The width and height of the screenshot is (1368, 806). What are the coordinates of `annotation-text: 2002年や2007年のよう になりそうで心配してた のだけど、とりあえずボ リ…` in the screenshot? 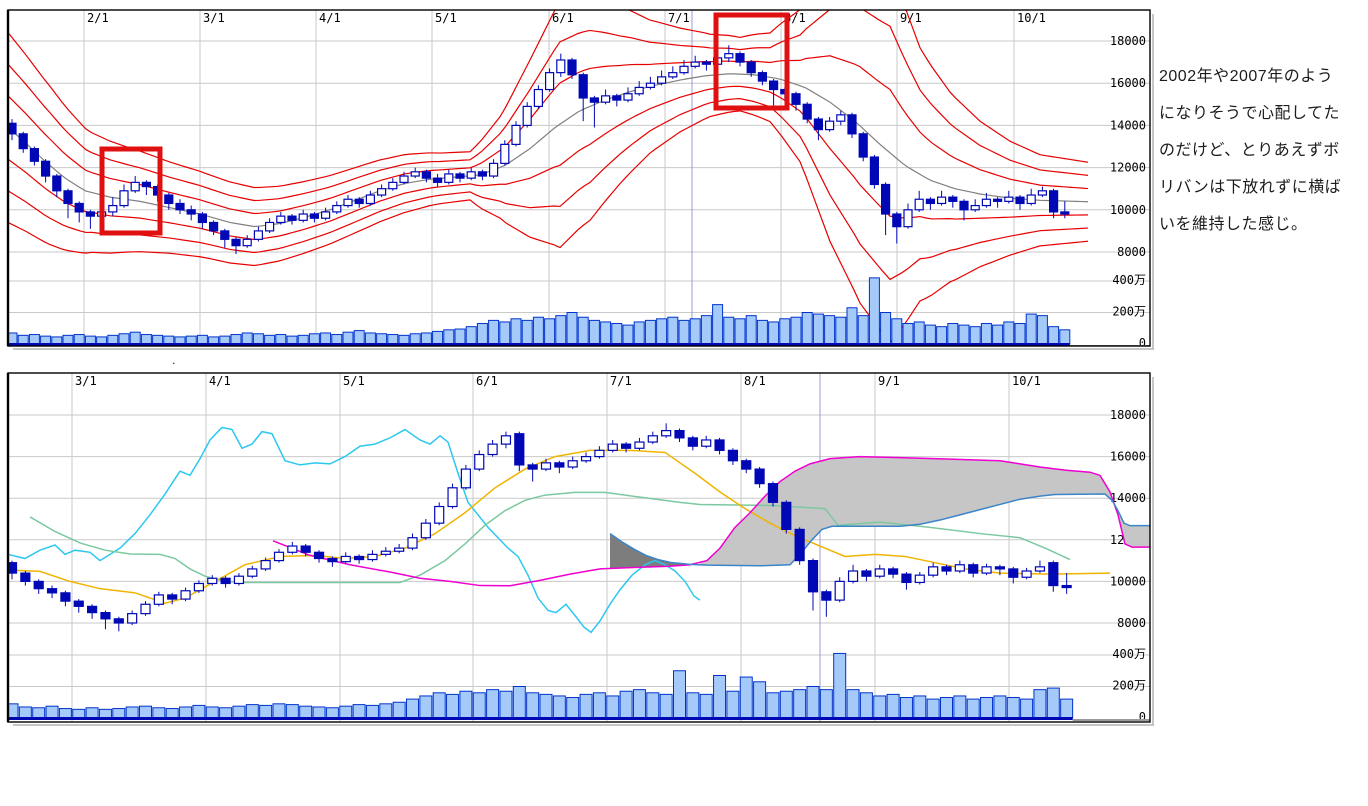 It's located at (1262, 150).